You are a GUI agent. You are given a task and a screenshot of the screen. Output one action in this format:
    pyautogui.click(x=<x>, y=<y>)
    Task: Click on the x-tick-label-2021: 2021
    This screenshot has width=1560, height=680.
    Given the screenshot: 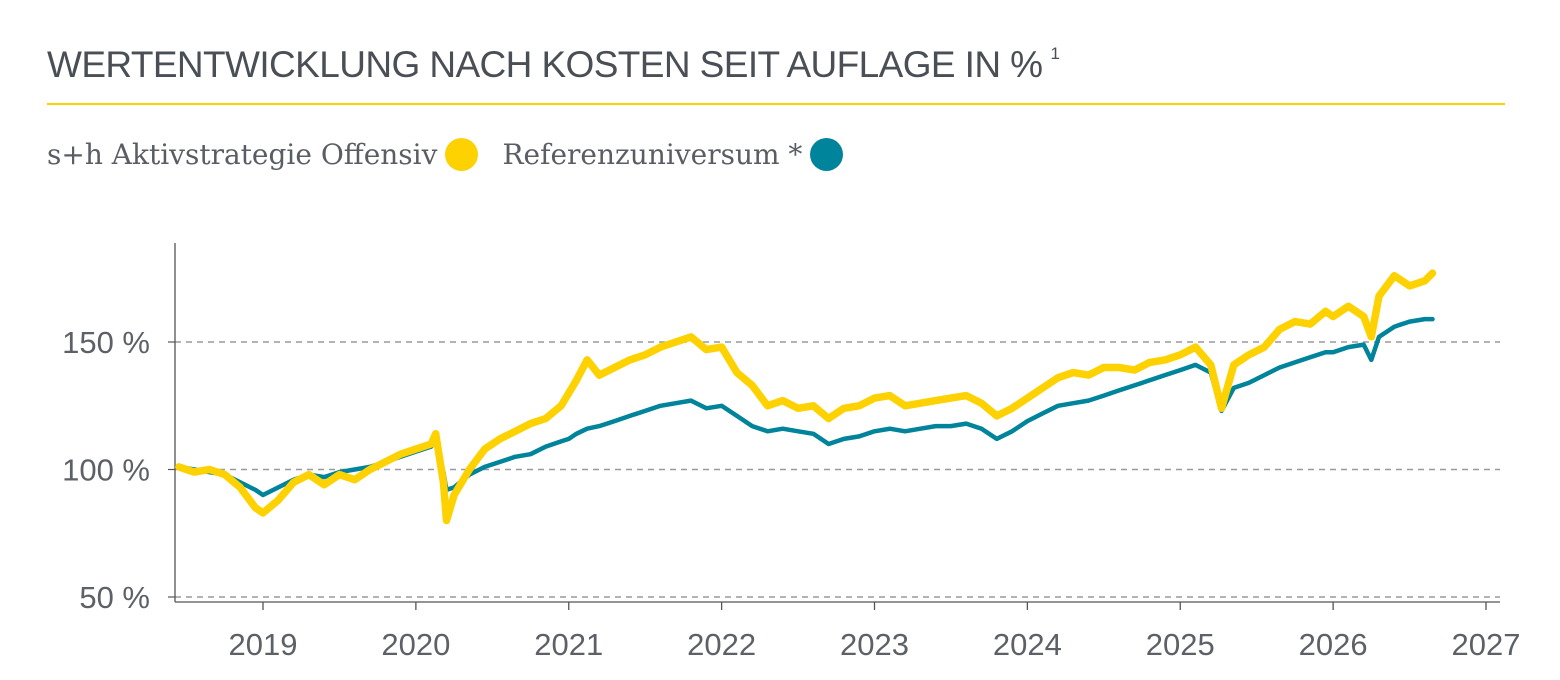 What is the action you would take?
    pyautogui.click(x=568, y=644)
    